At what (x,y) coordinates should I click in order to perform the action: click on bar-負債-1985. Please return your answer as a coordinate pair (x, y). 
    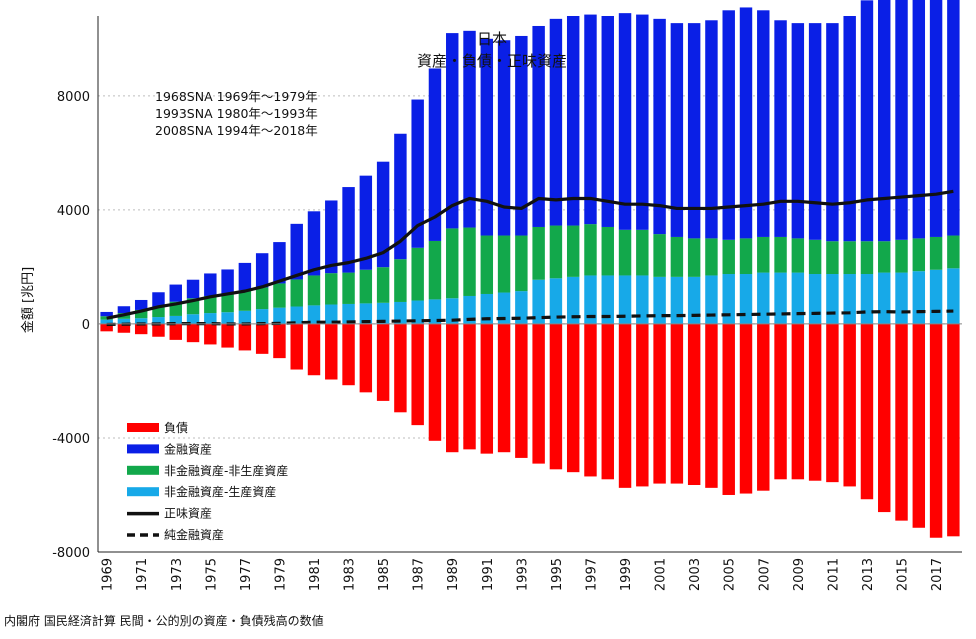
    Looking at the image, I should click on (383, 362).